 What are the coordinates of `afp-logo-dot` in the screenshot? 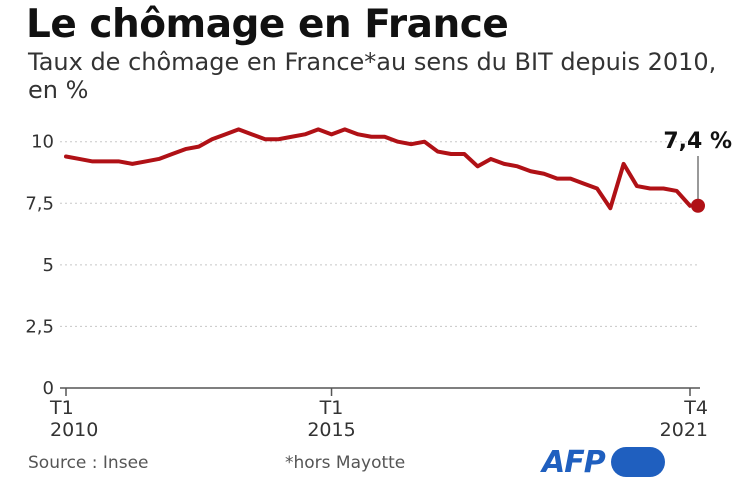 It's located at (637, 462).